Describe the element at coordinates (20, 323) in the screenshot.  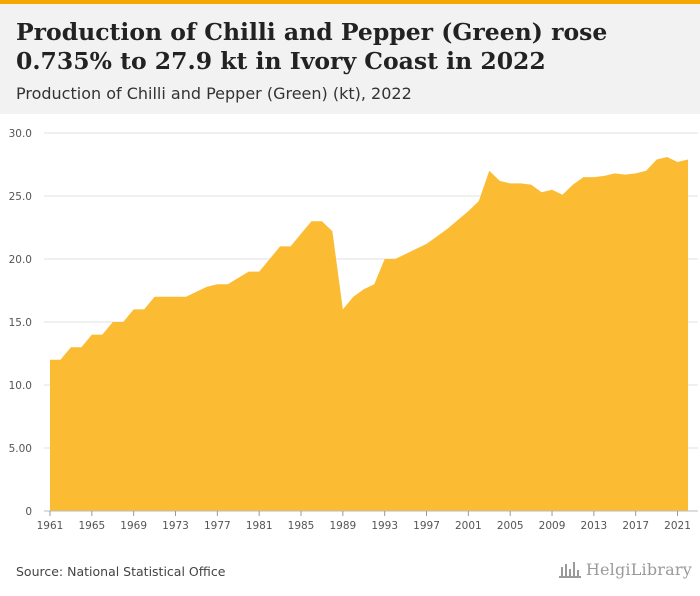
I see `y-tick-label: 15.0` at that location.